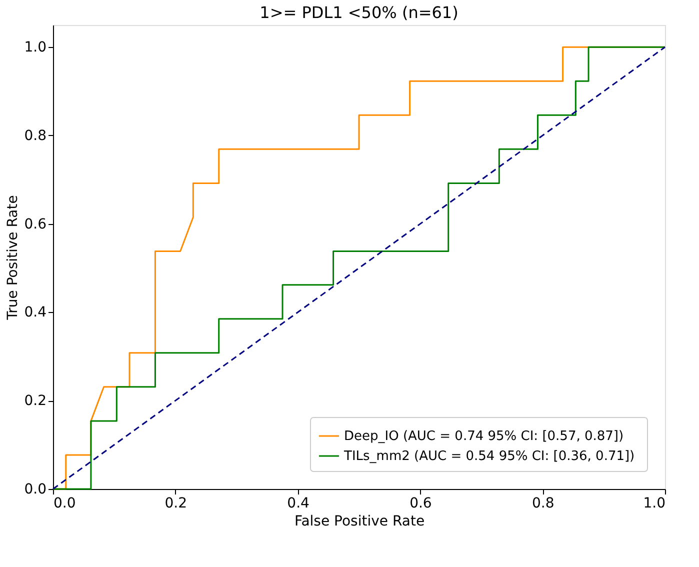 The width and height of the screenshot is (699, 567). I want to click on y-tick-label: 1.0, so click(35, 48).